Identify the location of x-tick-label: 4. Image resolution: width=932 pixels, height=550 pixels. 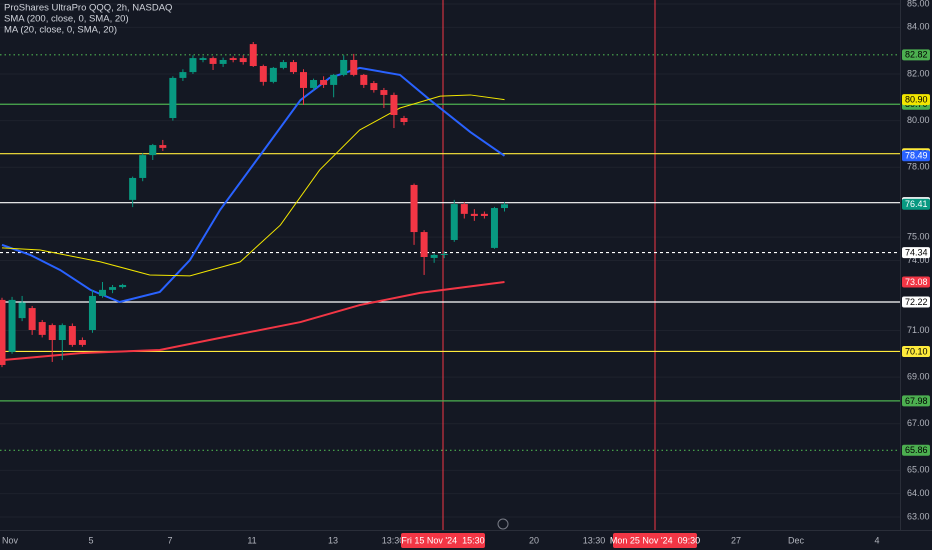
(876, 540).